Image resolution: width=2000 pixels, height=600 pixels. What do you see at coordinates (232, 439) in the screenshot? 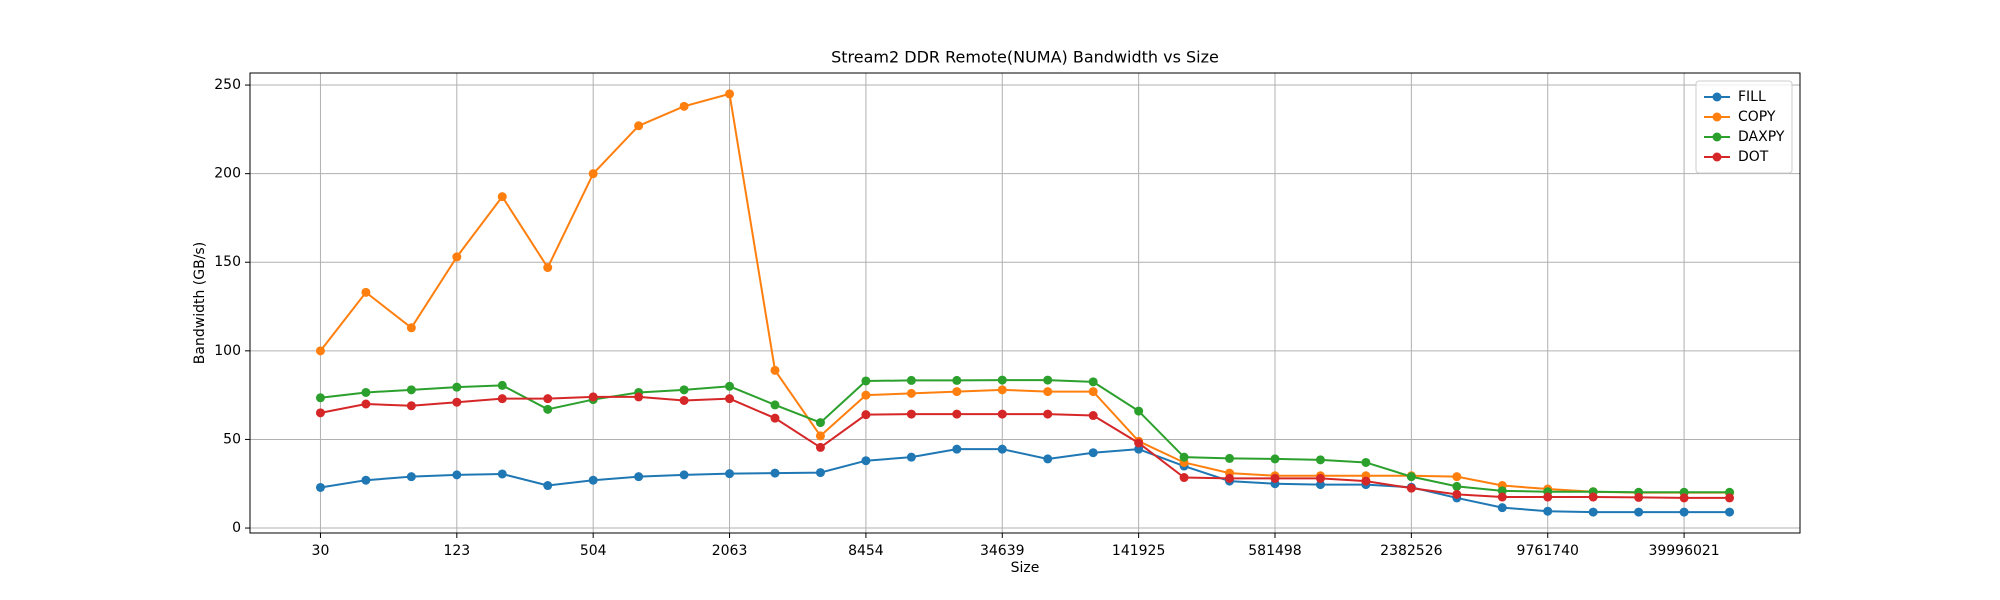
I see `y-tick-label: 50` at bounding box center [232, 439].